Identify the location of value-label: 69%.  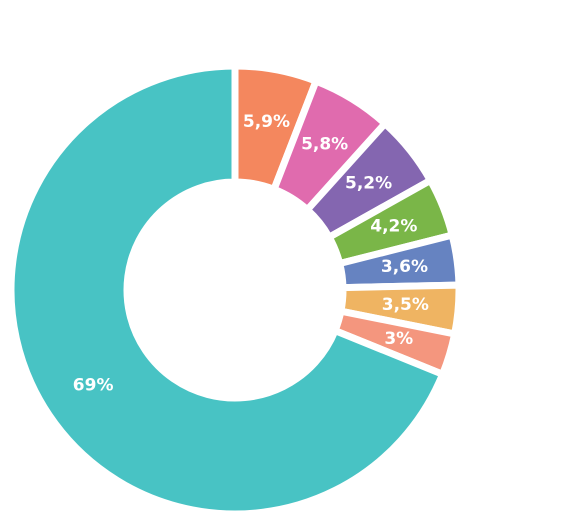
(93, 386).